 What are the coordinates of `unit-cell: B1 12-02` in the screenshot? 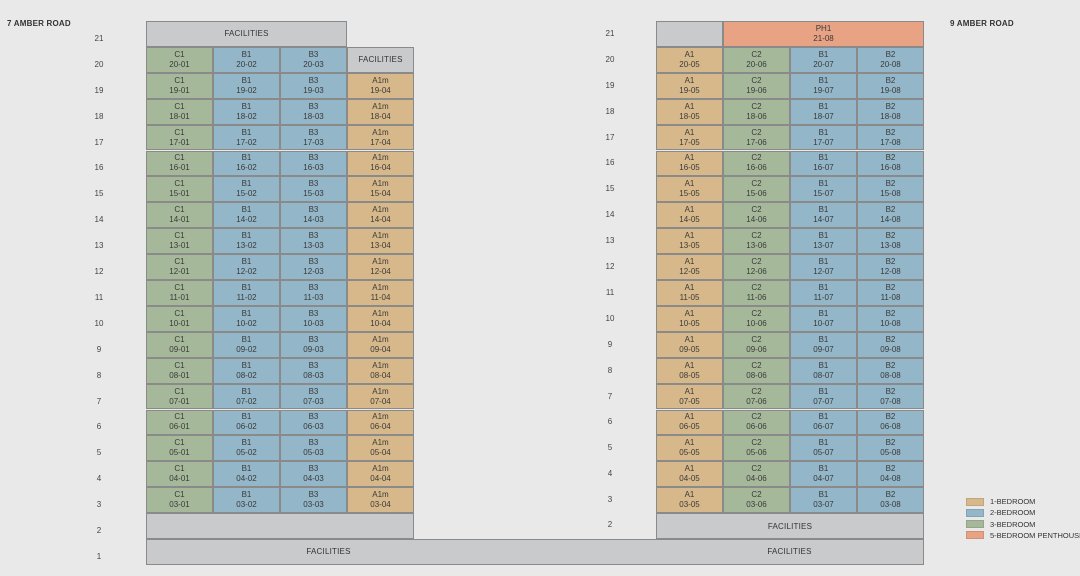 It's located at (246, 267).